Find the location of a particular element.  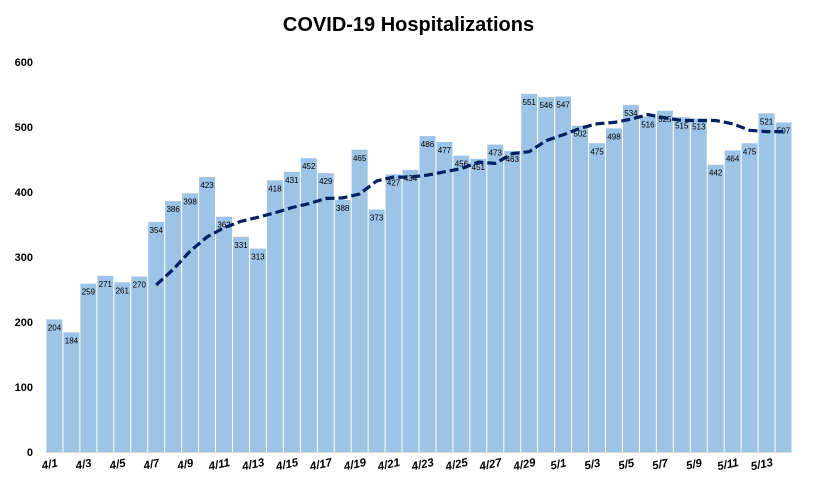

x-tick-label: 4/25 is located at coordinates (457, 465).